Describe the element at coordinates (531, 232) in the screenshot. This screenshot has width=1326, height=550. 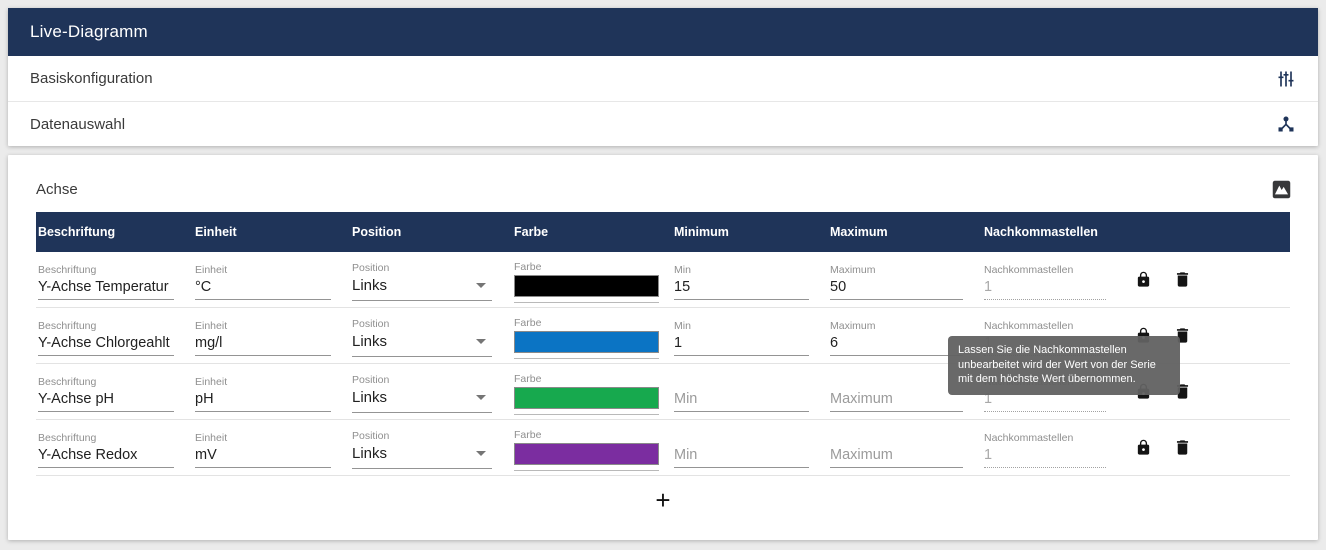
I see `col-header-farbe: Farbe` at that location.